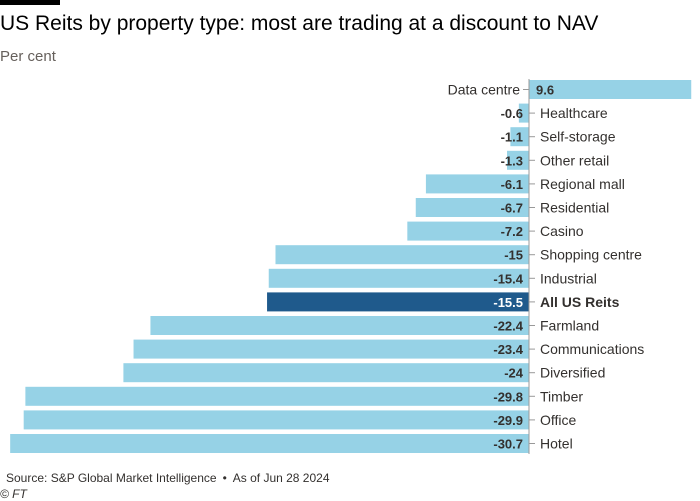 Image resolution: width=700 pixels, height=501 pixels. I want to click on category-label-data-centre: Data centre, so click(484, 90).